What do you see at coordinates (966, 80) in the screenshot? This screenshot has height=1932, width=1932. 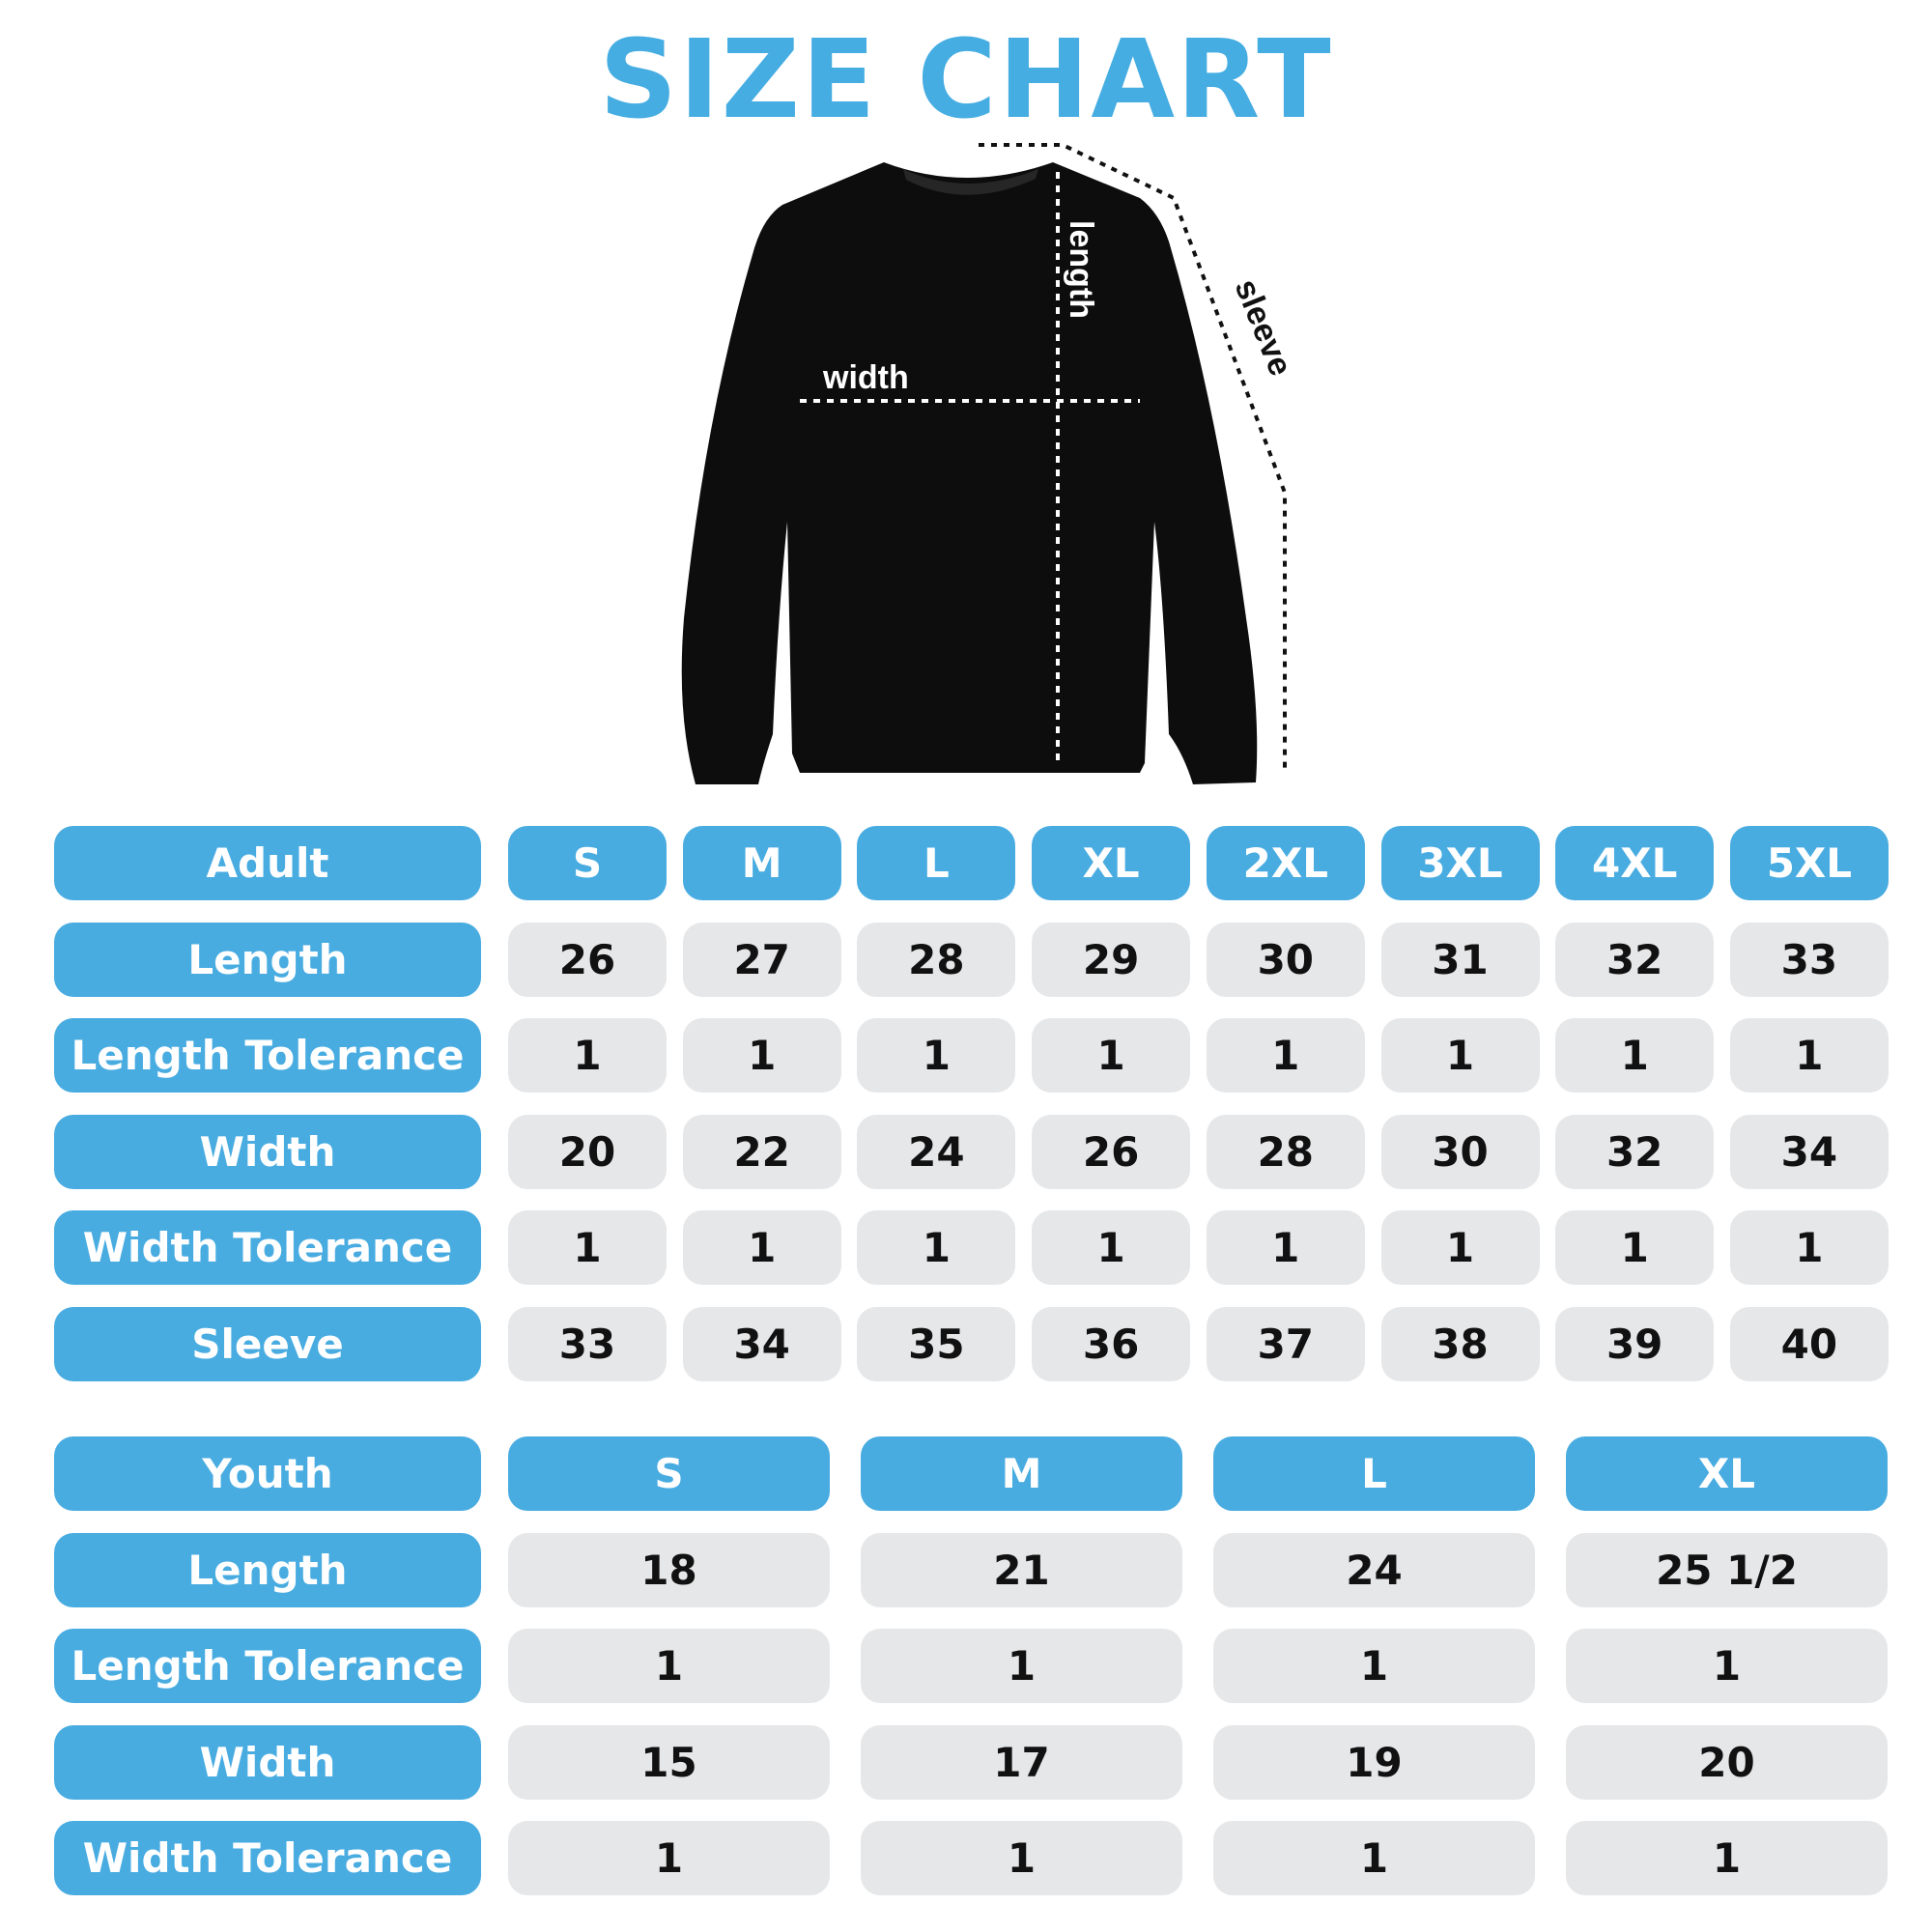 I see `page-title: SIZE CHART` at bounding box center [966, 80].